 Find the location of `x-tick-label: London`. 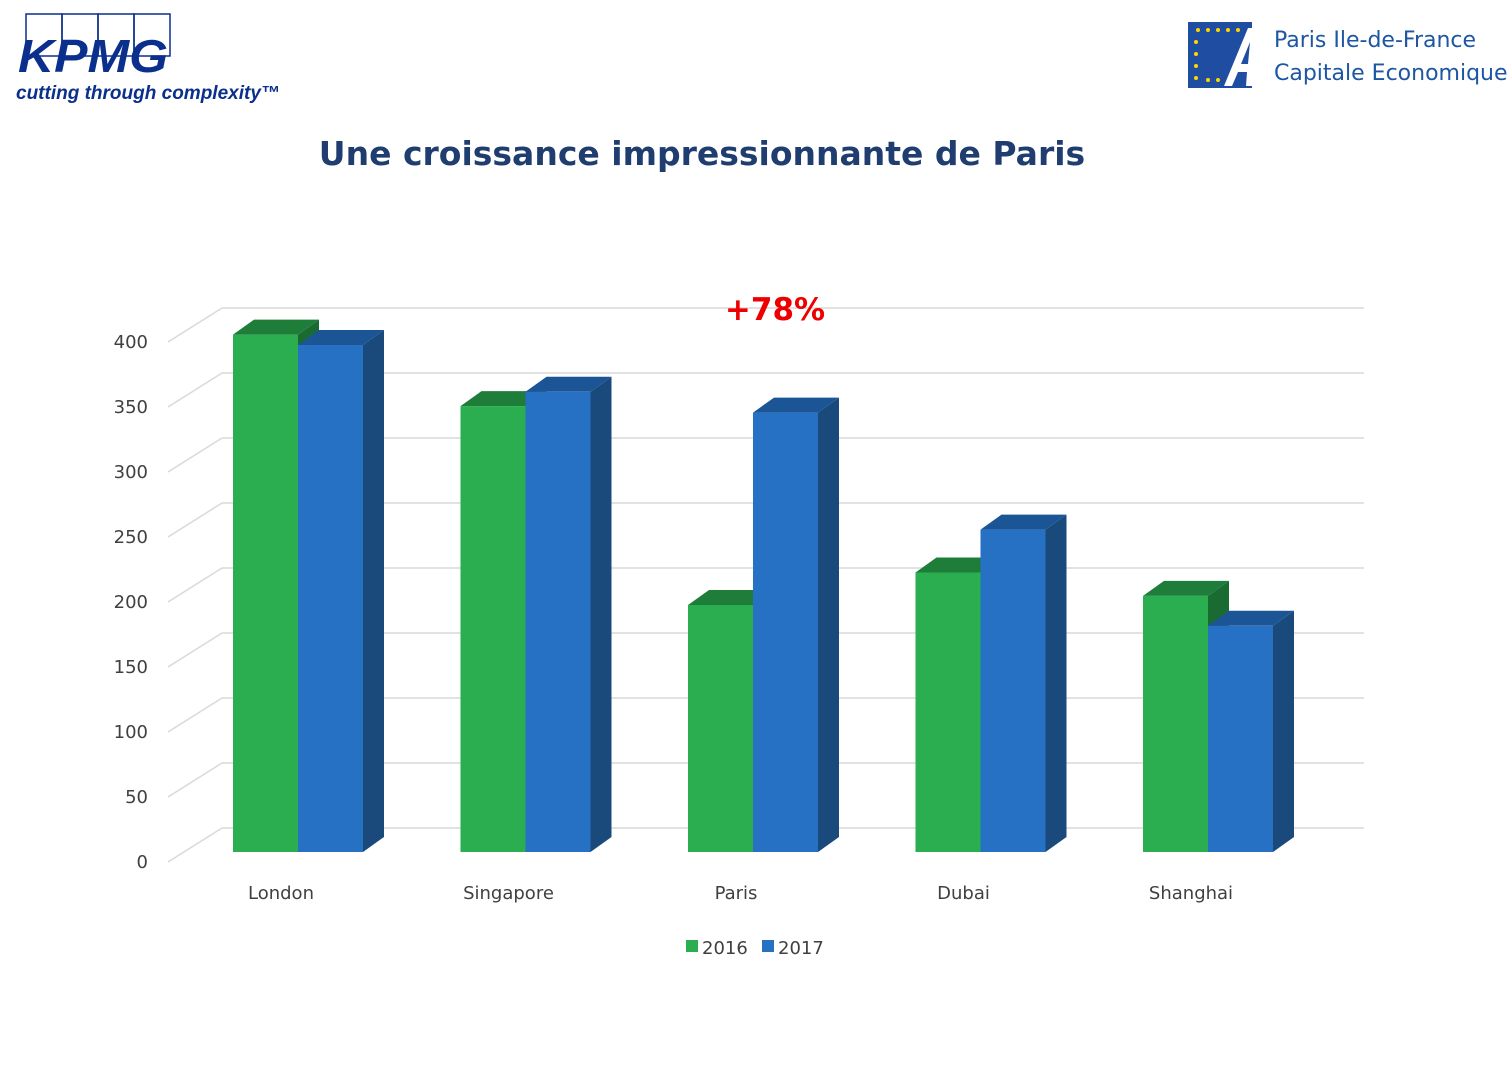

x-tick-label: London is located at coordinates (281, 893).